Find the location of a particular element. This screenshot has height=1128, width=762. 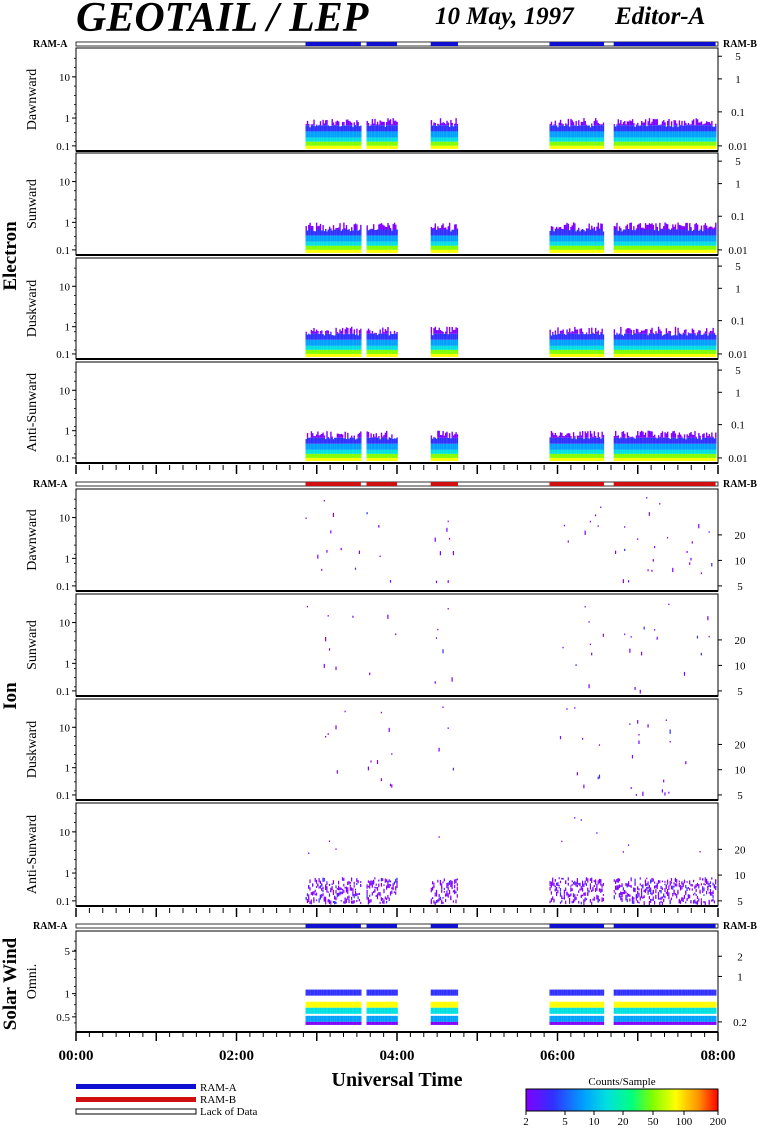

panel-sunward: Sunward 10 1 0.1 20 10 5 is located at coordinates (385, 645).